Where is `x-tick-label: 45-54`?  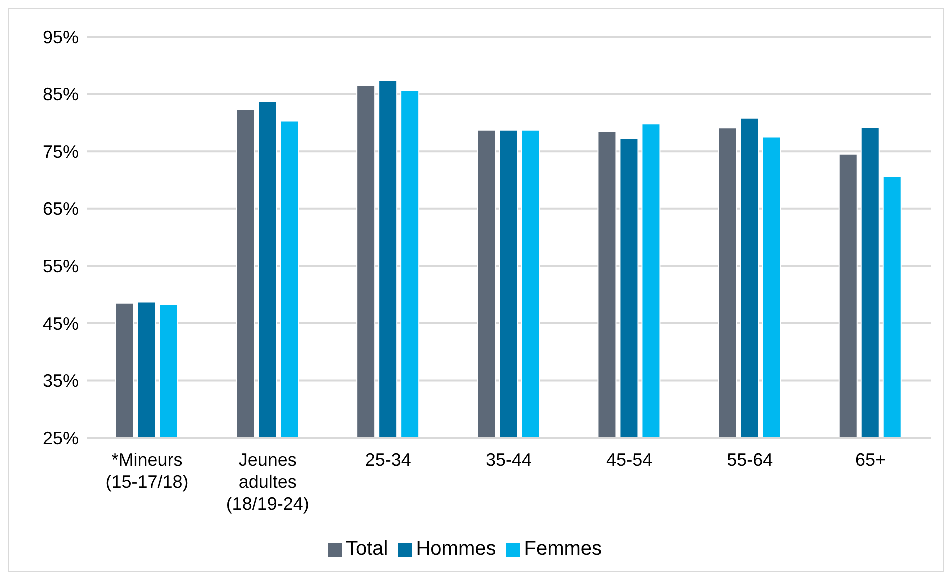
x-tick-label: 45-54 is located at coordinates (629, 460).